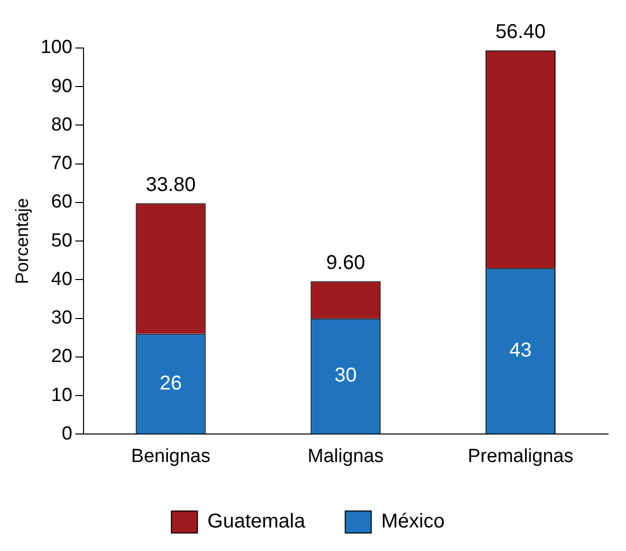 Image resolution: width=626 pixels, height=551 pixels. What do you see at coordinates (22, 241) in the screenshot?
I see `y-axis-title: Porcentaje` at bounding box center [22, 241].